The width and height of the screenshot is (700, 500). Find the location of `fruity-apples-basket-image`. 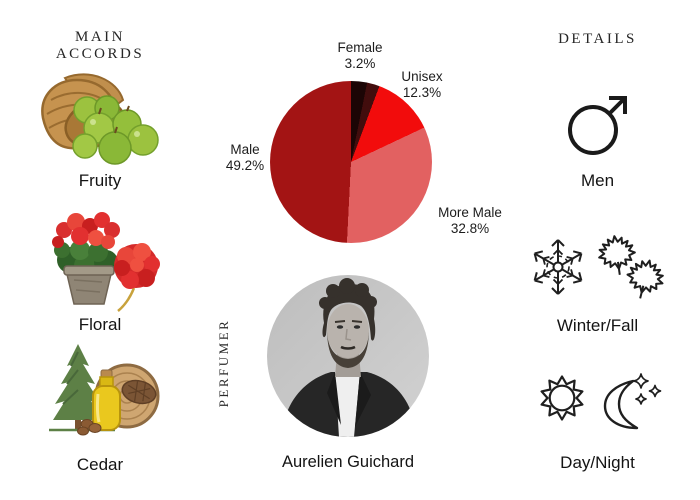

fruity-apples-basket-image is located at coordinates (100, 119).